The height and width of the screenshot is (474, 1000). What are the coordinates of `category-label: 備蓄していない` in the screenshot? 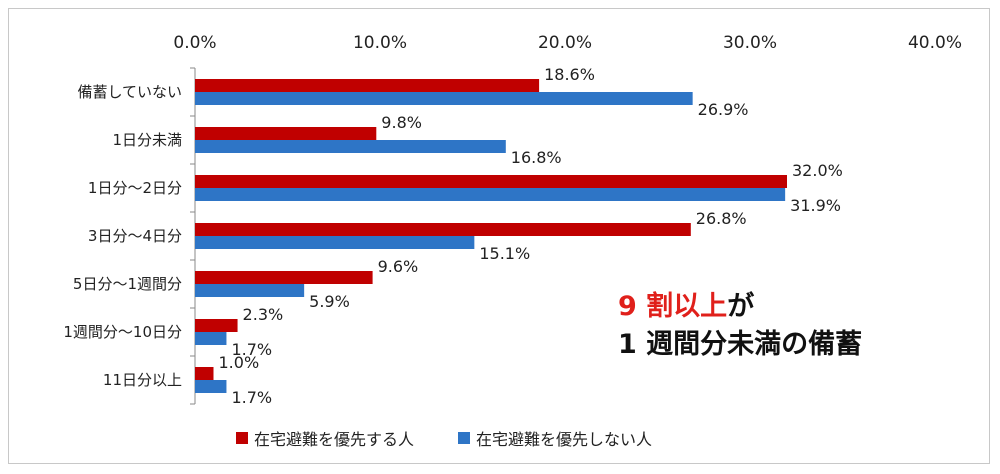 It's located at (129, 92).